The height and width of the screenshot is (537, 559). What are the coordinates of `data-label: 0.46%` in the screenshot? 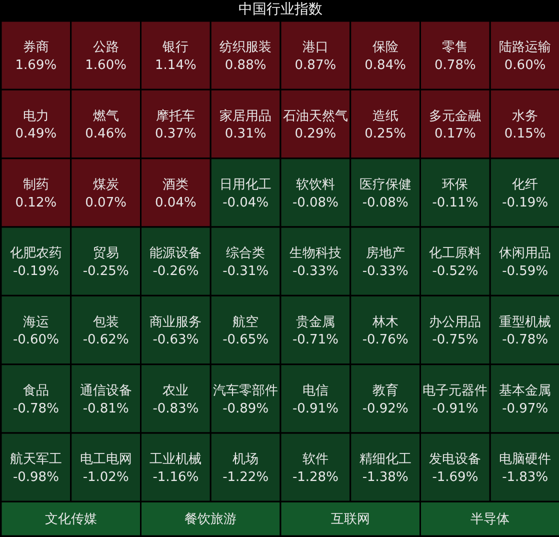 It's located at (105, 134).